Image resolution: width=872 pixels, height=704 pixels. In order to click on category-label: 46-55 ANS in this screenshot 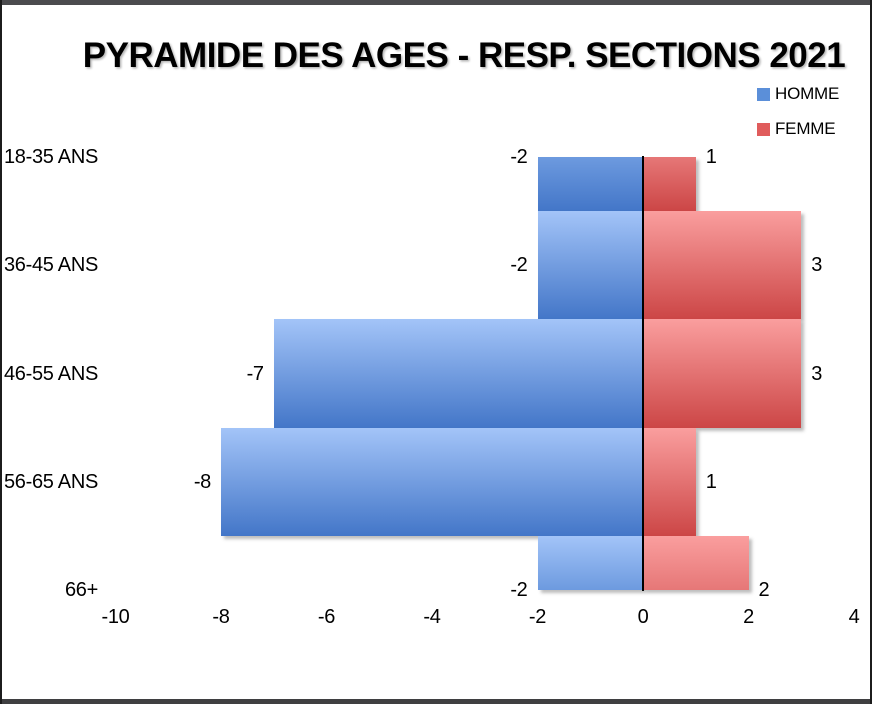, I will do `click(50, 373)`.